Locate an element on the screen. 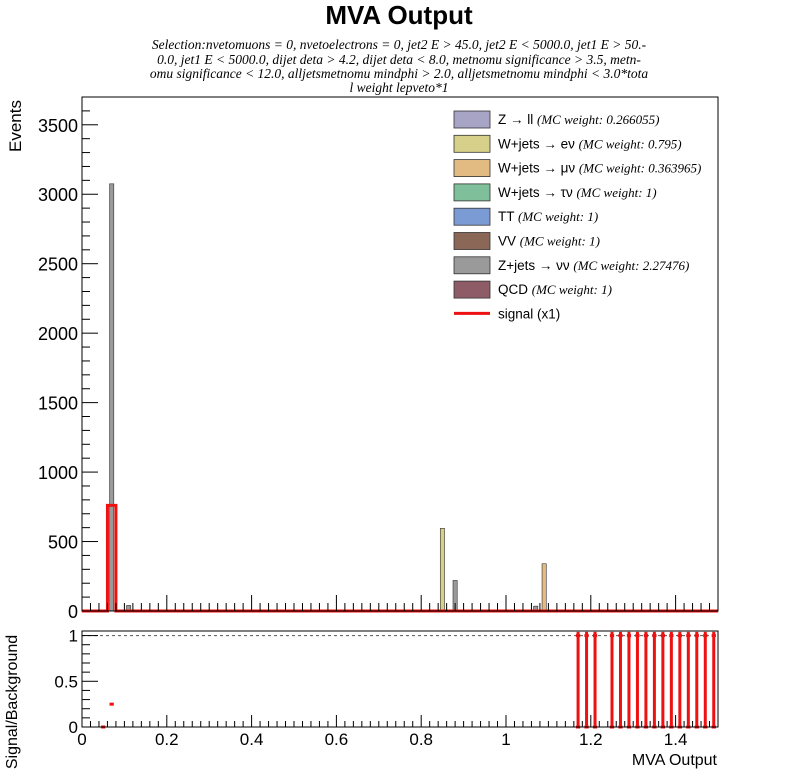 This screenshot has width=798, height=774. x-tick-label: 1.4 is located at coordinates (676, 739).